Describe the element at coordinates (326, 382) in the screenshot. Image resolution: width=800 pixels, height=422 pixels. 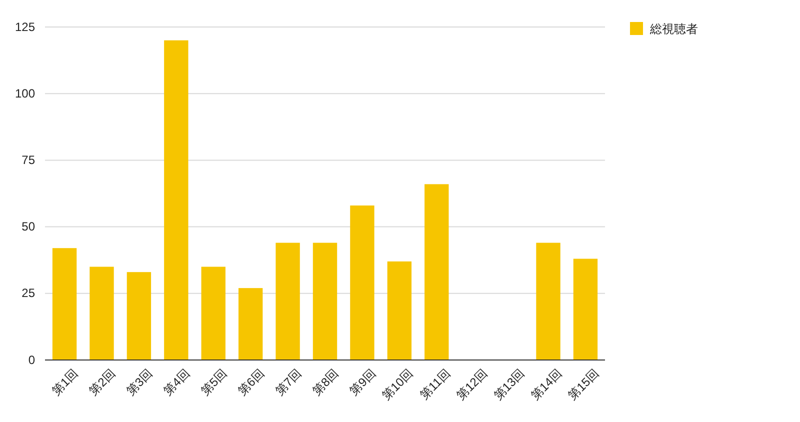
I see `x-tick-label: 第8回` at that location.